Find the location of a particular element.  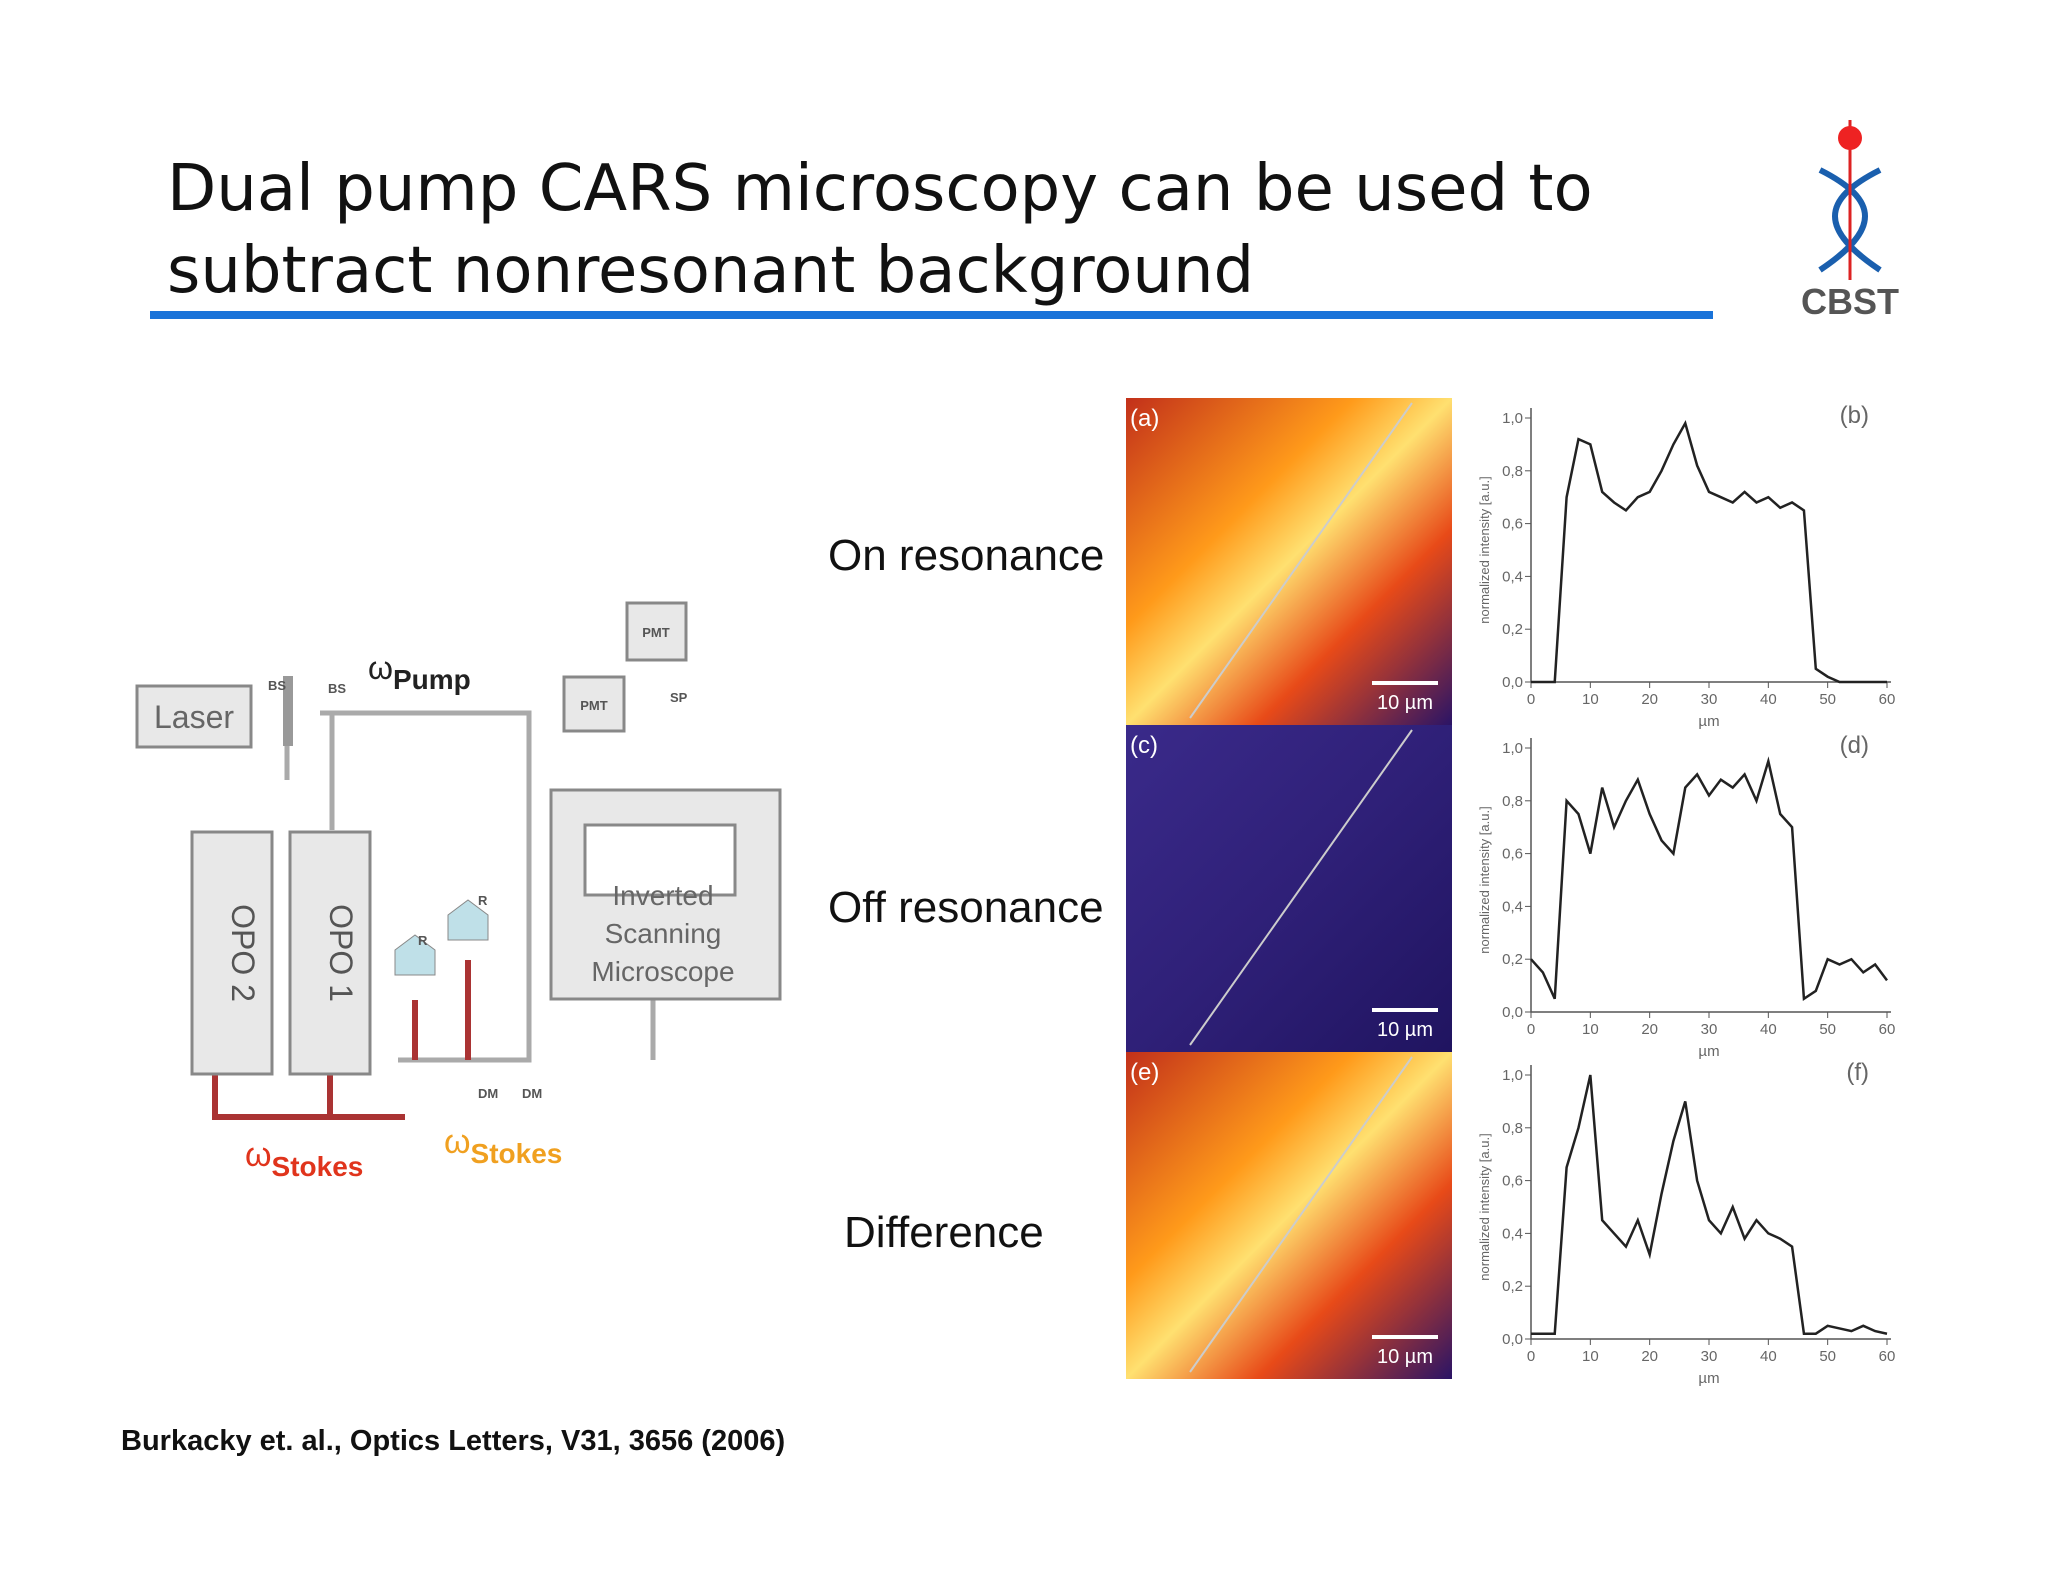

opo-label: OPO 1 is located at coordinates (341, 953).